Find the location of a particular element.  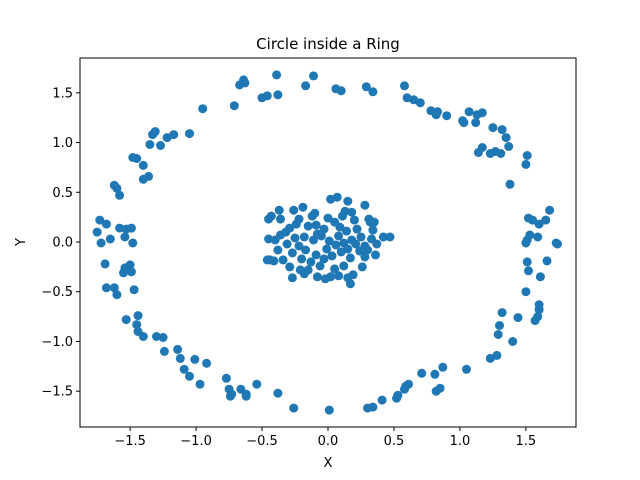

x-tick-label: −1.0 is located at coordinates (196, 441).